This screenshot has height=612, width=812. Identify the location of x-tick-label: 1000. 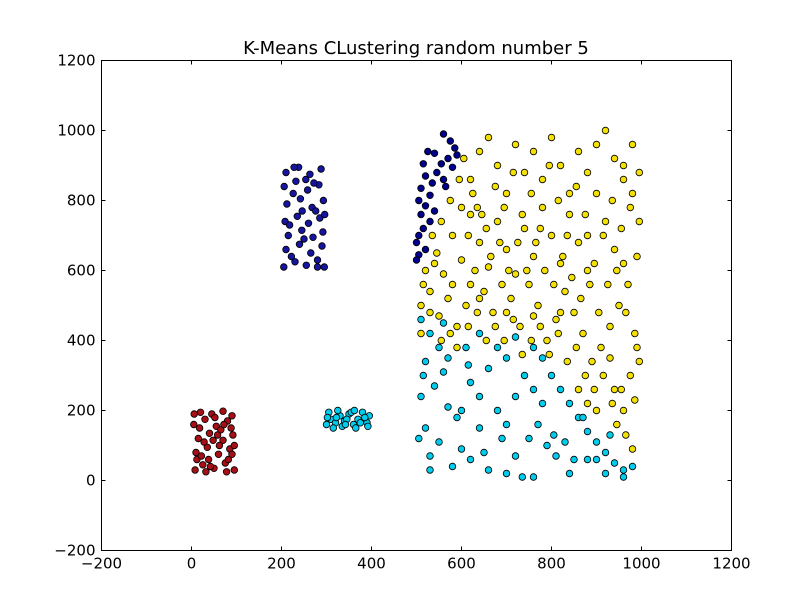
(641, 564).